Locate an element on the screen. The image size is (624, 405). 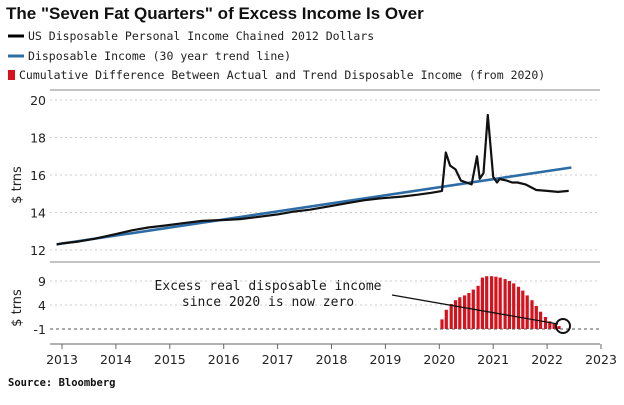
top-y-tick-label: 20 is located at coordinates (38, 100).